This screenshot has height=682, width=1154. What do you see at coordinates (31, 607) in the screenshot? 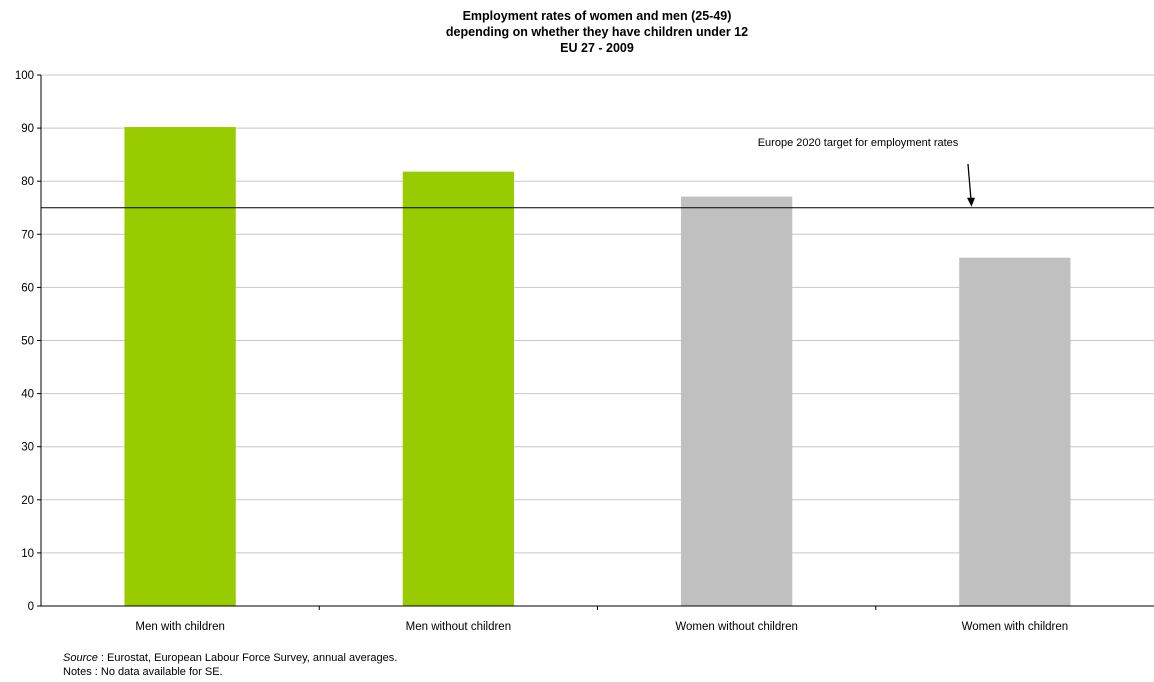
I see `y-tick-label: 0` at bounding box center [31, 607].